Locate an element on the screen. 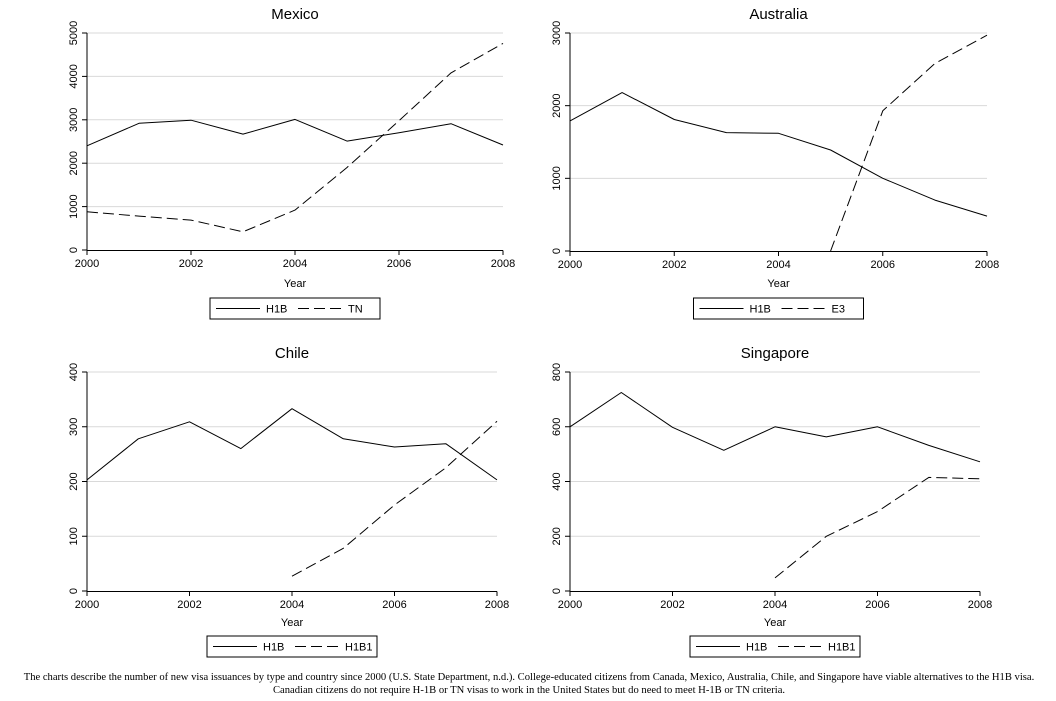  chart-title: Australia is located at coordinates (778, 14).